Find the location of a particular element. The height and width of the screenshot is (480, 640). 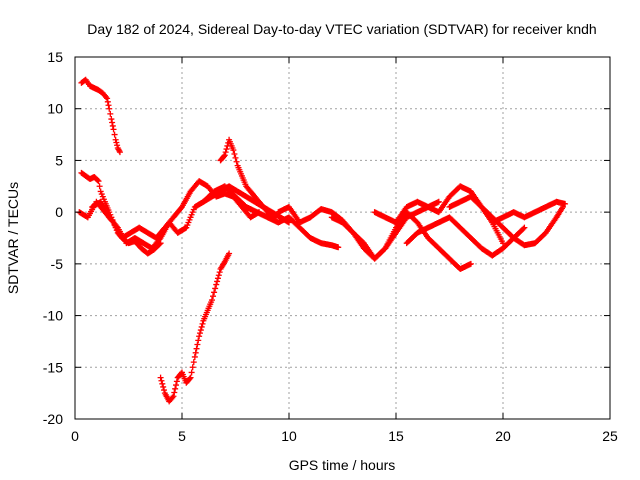

x-tick-label-1: 5 is located at coordinates (182, 436).